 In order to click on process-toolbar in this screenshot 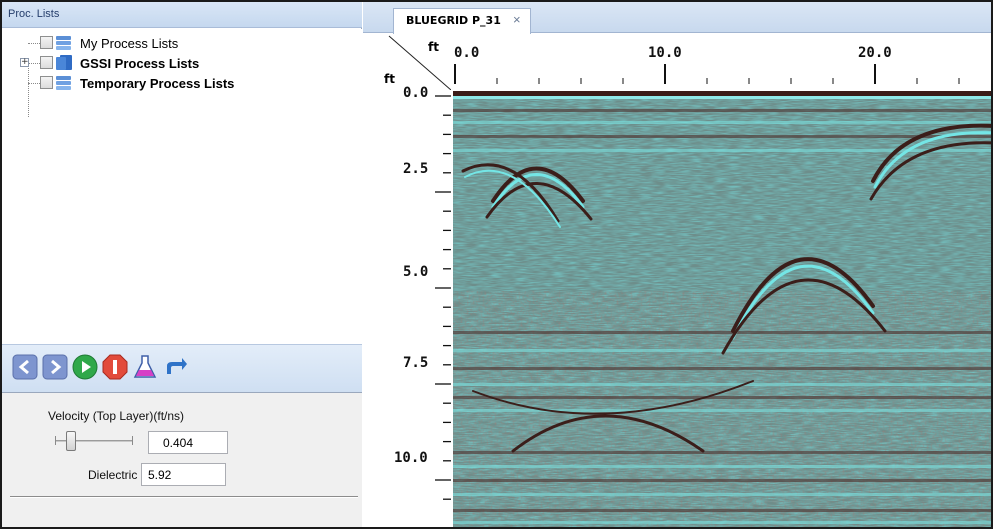, I will do `click(182, 368)`.